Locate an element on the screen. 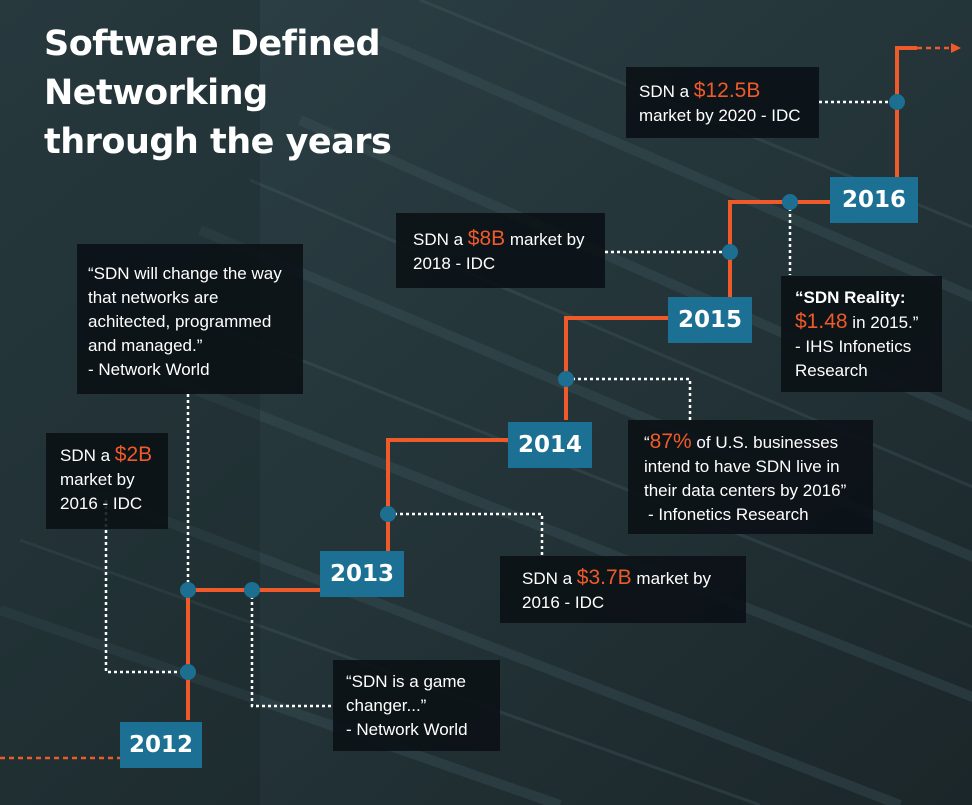 This screenshot has width=972, height=805. node-2016 is located at coordinates (897, 102).